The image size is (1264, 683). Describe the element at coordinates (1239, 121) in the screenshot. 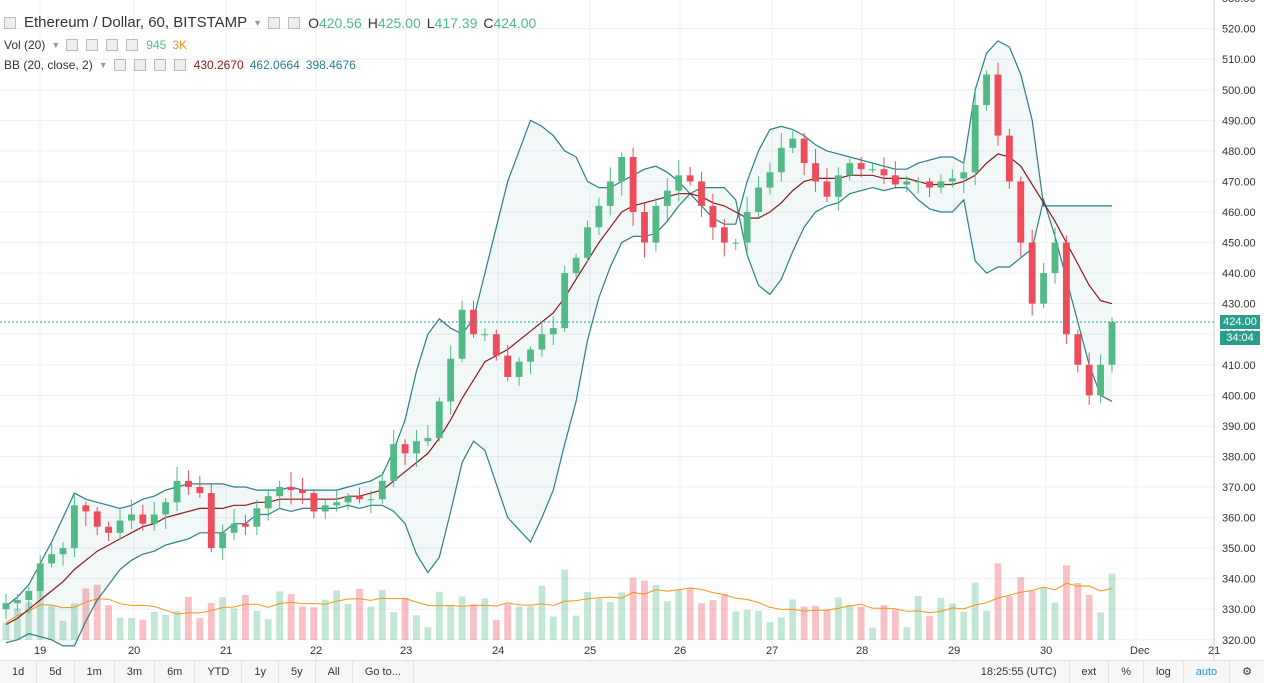

I see `y-tick-label: 490.00` at that location.